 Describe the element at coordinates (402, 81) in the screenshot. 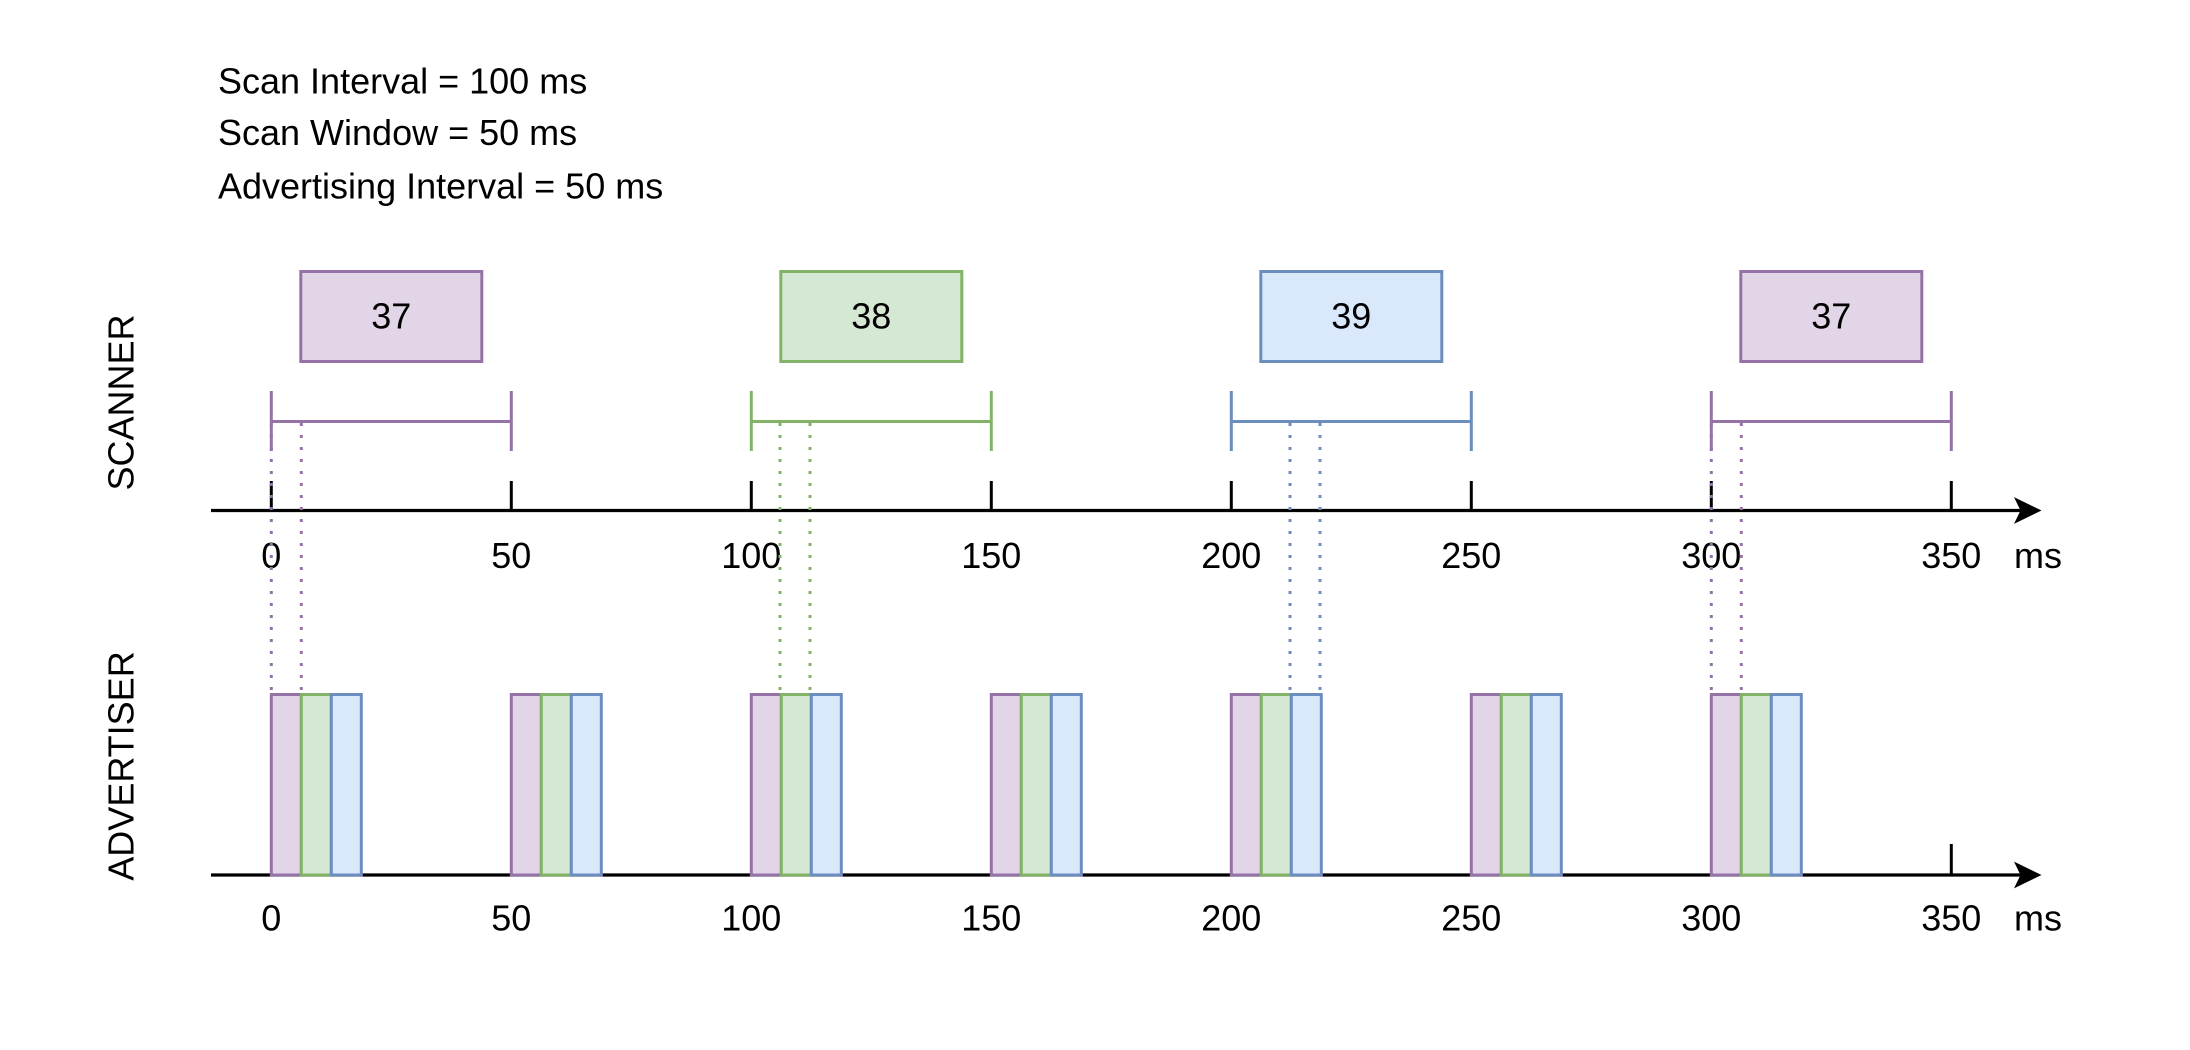

I see `svg-text: Scan Interval = 100 ms` at that location.